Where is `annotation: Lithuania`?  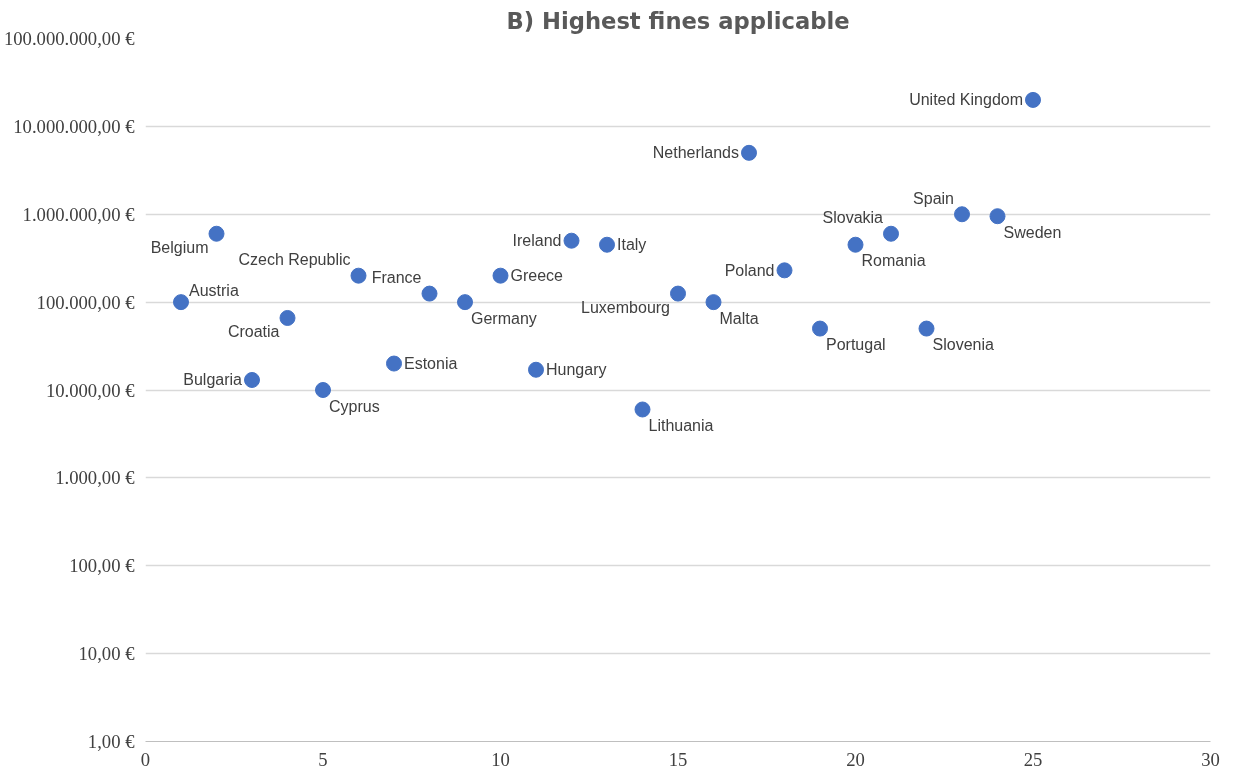
annotation: Lithuania is located at coordinates (681, 425).